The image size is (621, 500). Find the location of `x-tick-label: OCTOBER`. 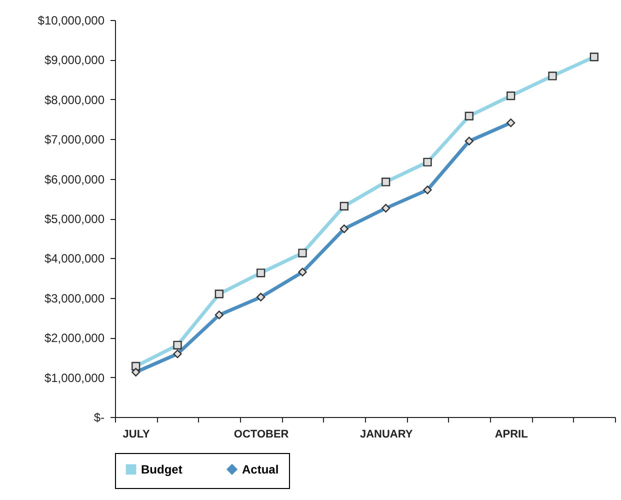

x-tick-label: OCTOBER is located at coordinates (261, 434).